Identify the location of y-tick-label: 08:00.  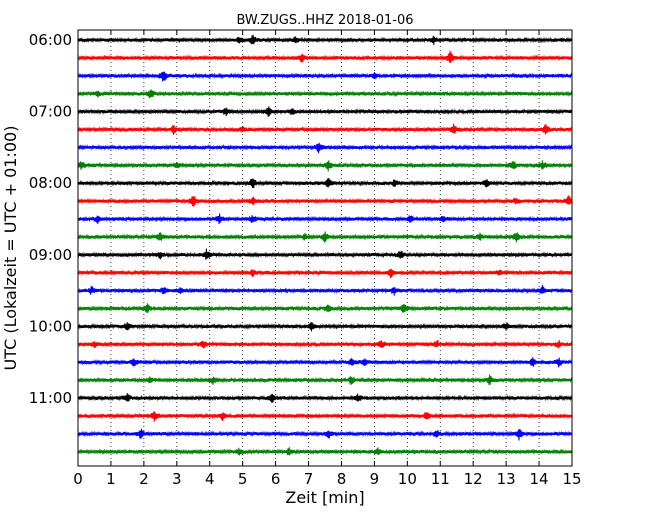
(50, 183).